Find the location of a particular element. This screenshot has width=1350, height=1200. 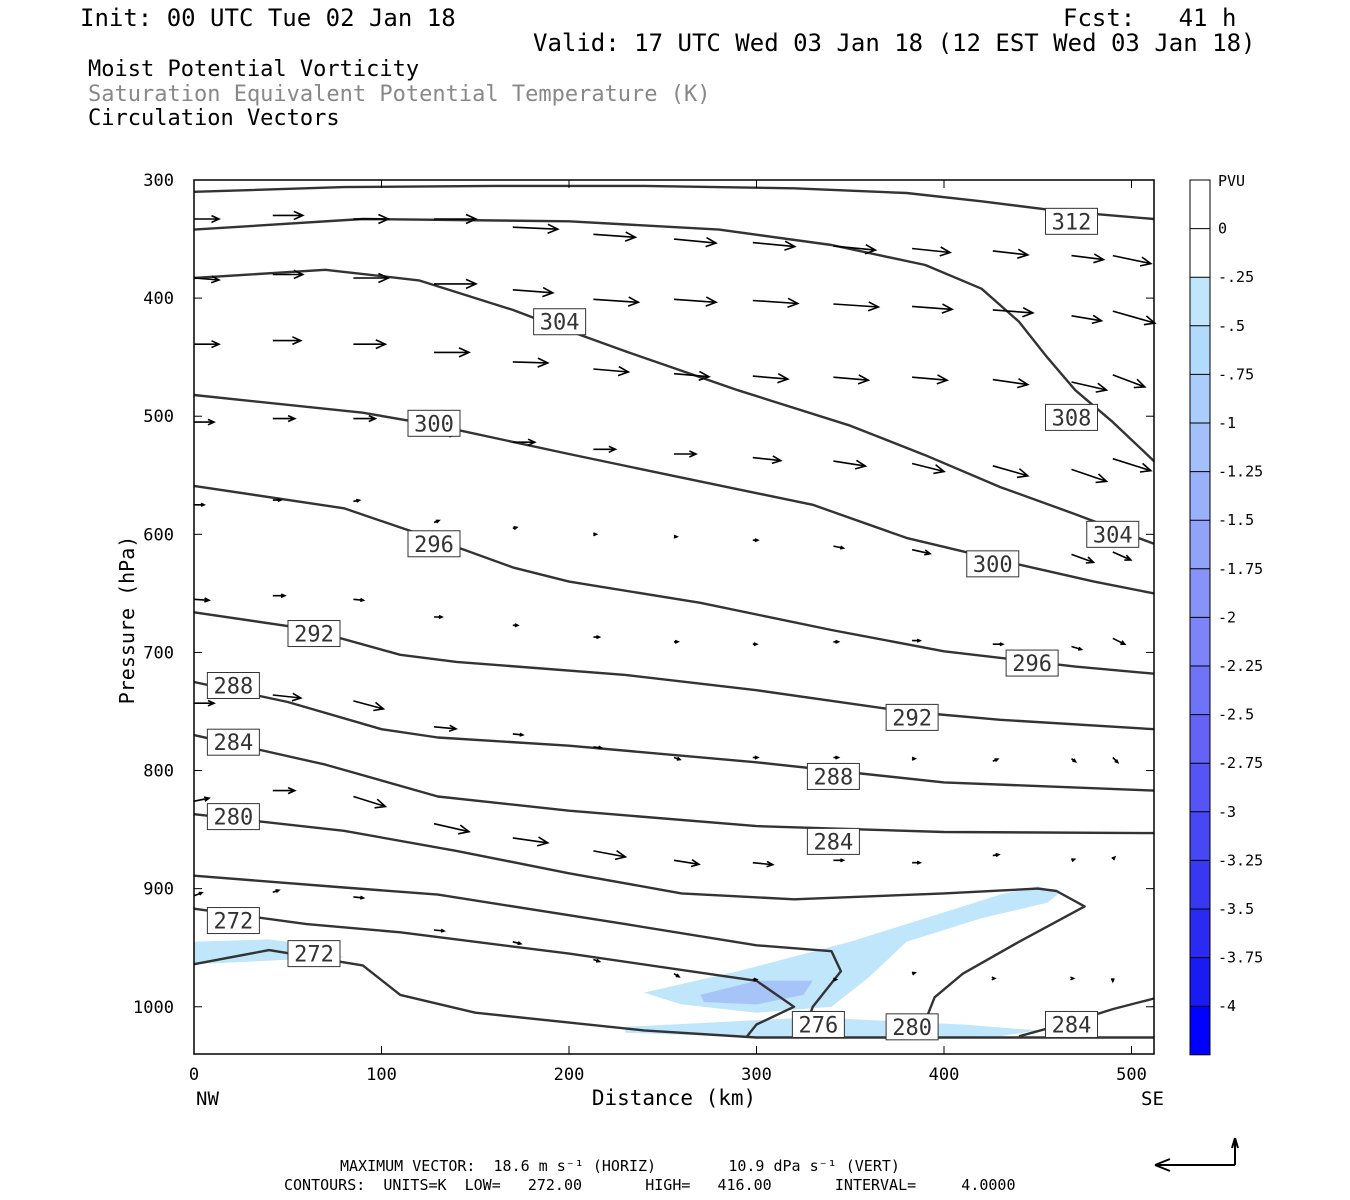

y-axis-label: Pressure (hPa) is located at coordinates (127, 620).